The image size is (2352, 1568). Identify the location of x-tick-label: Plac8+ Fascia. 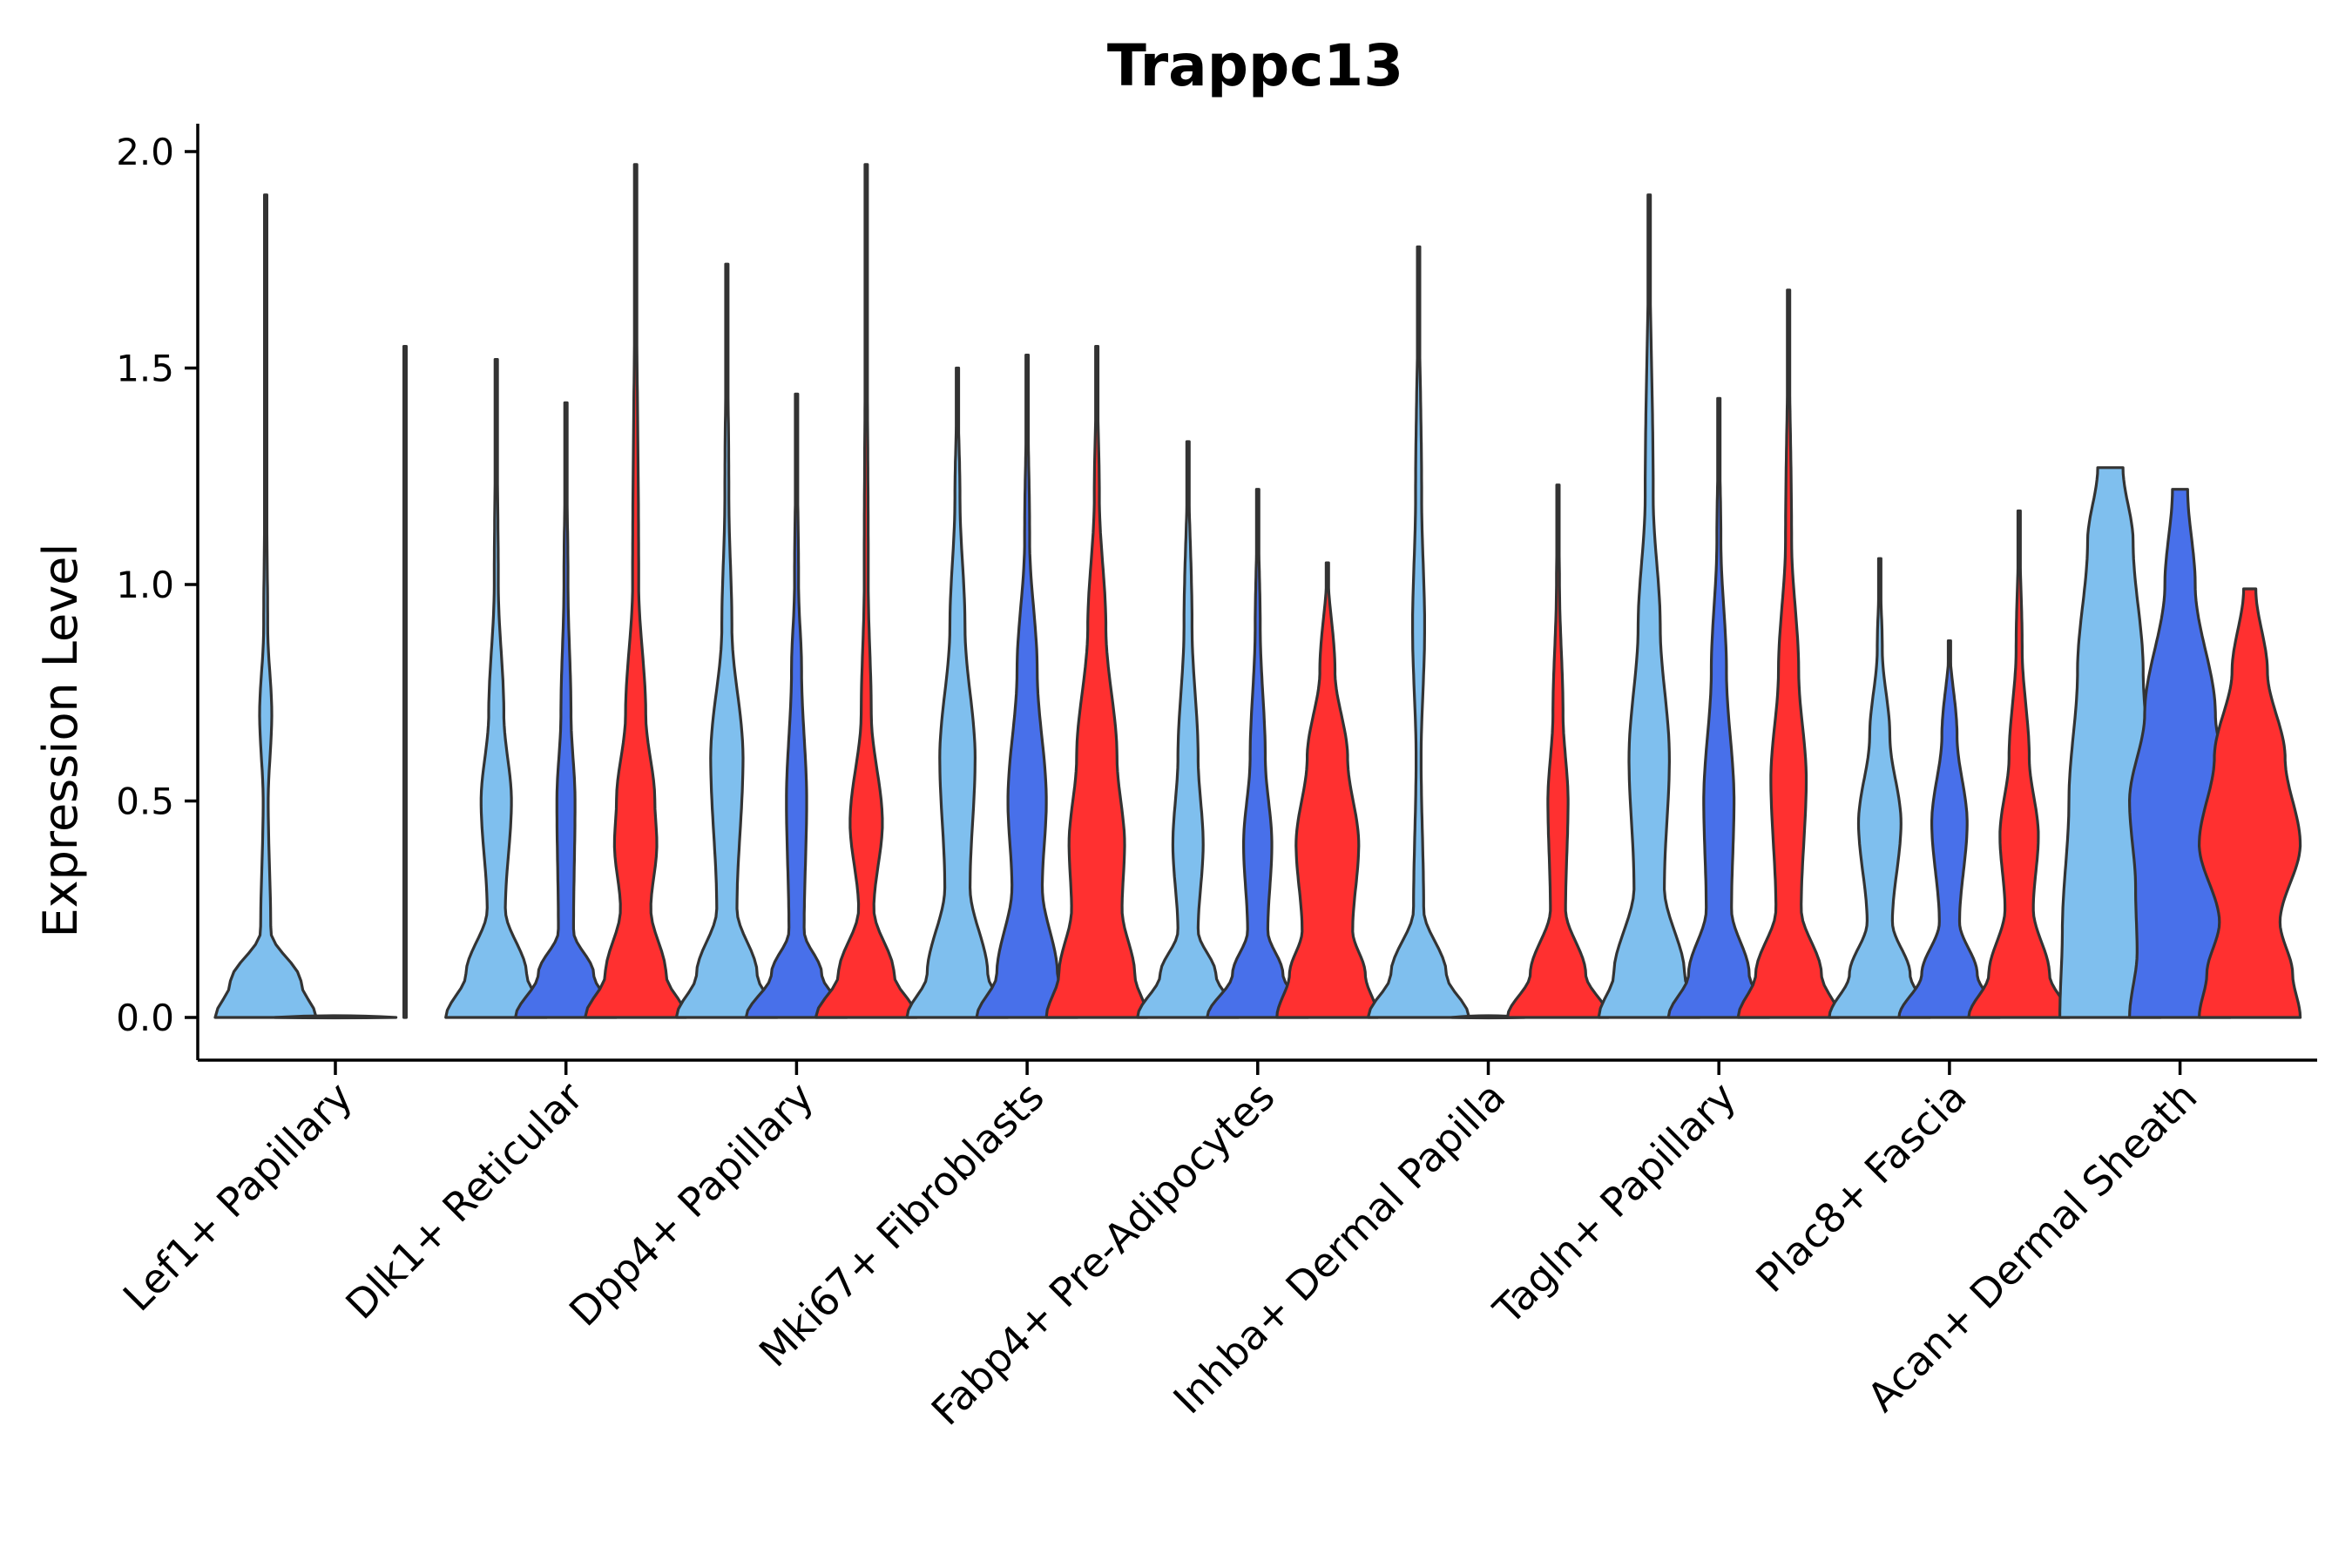
(1861, 1187).